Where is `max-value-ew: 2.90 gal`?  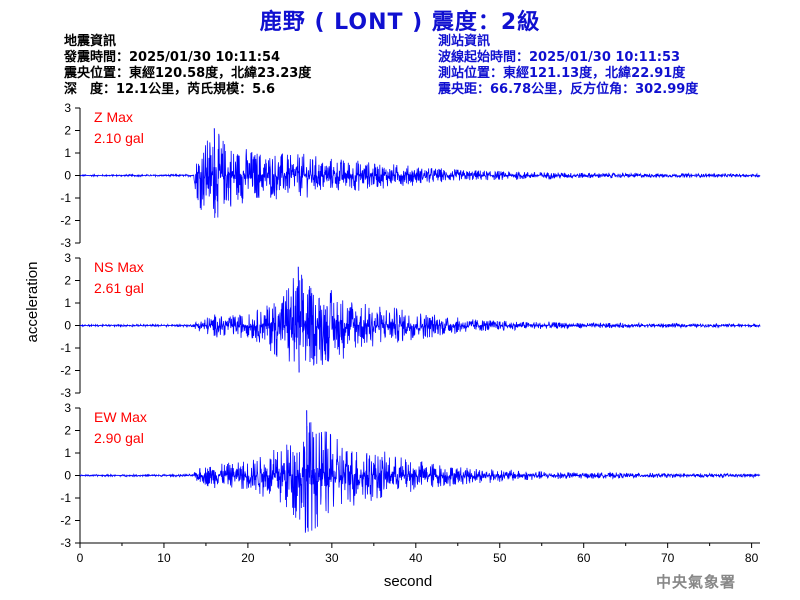 max-value-ew: 2.90 gal is located at coordinates (119, 438).